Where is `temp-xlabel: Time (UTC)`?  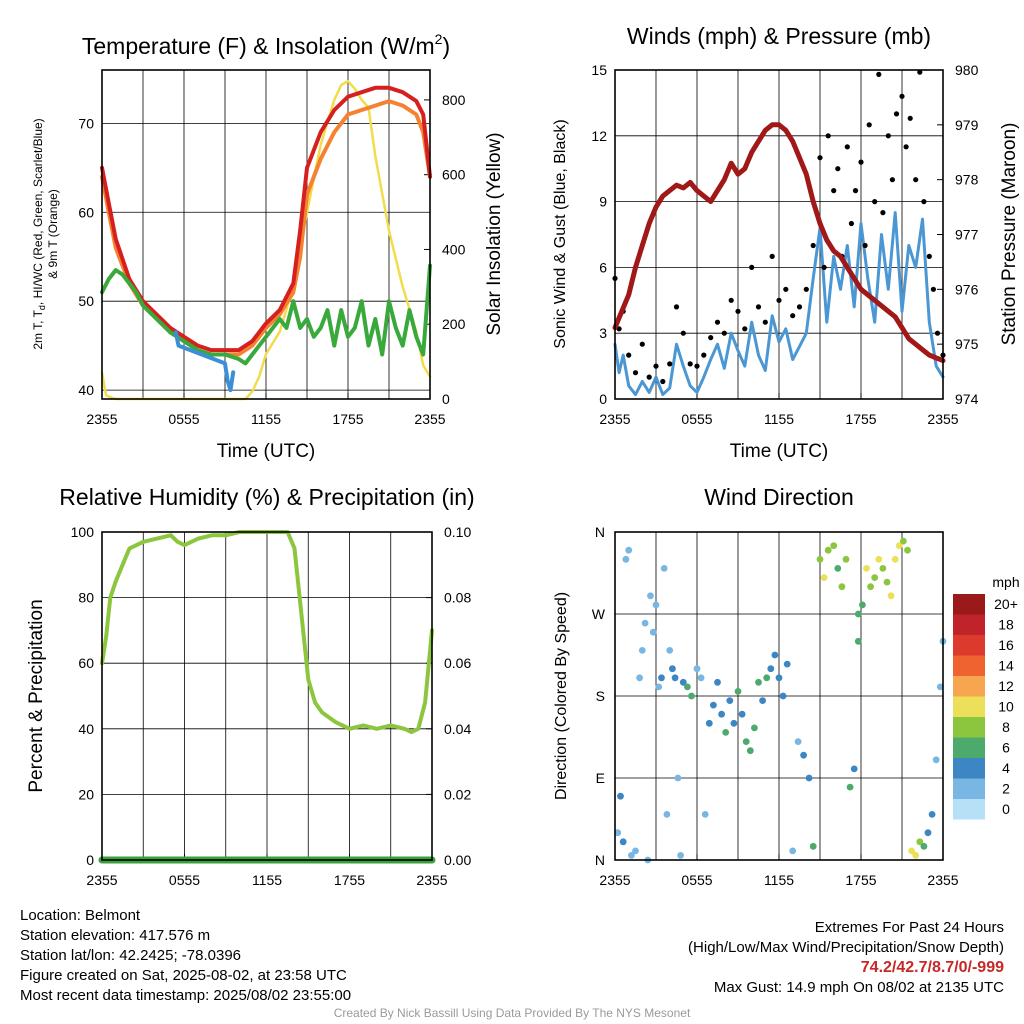
temp-xlabel: Time (UTC) is located at coordinates (266, 451).